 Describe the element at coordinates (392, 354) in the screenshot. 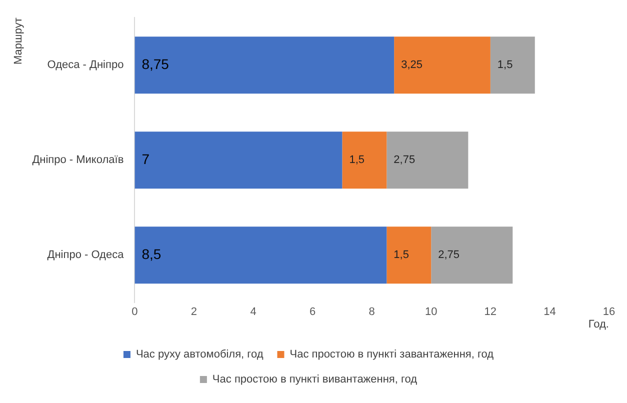

I see `legend-label: Час простою в пункті завантаження, год` at that location.